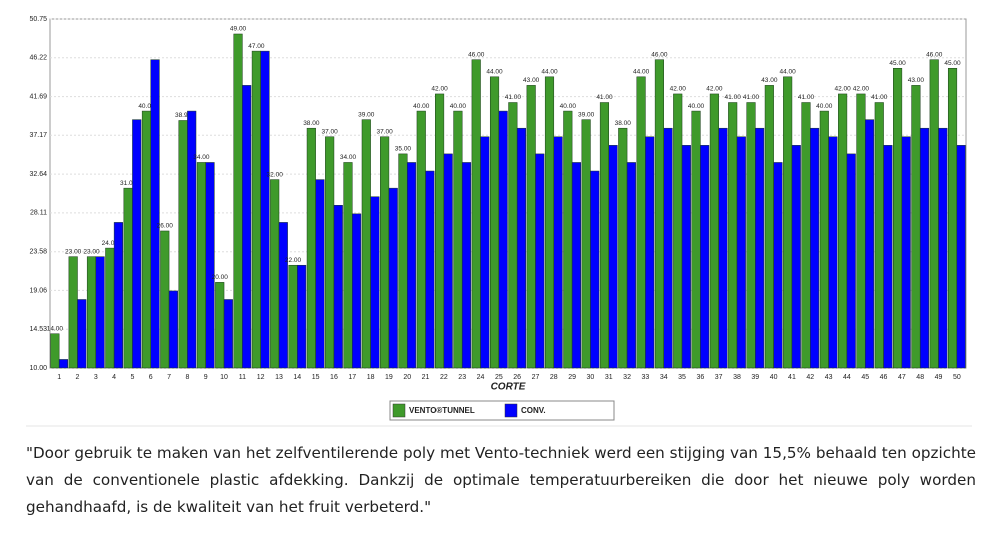  I want to click on x-tick-label: 32, so click(627, 377).